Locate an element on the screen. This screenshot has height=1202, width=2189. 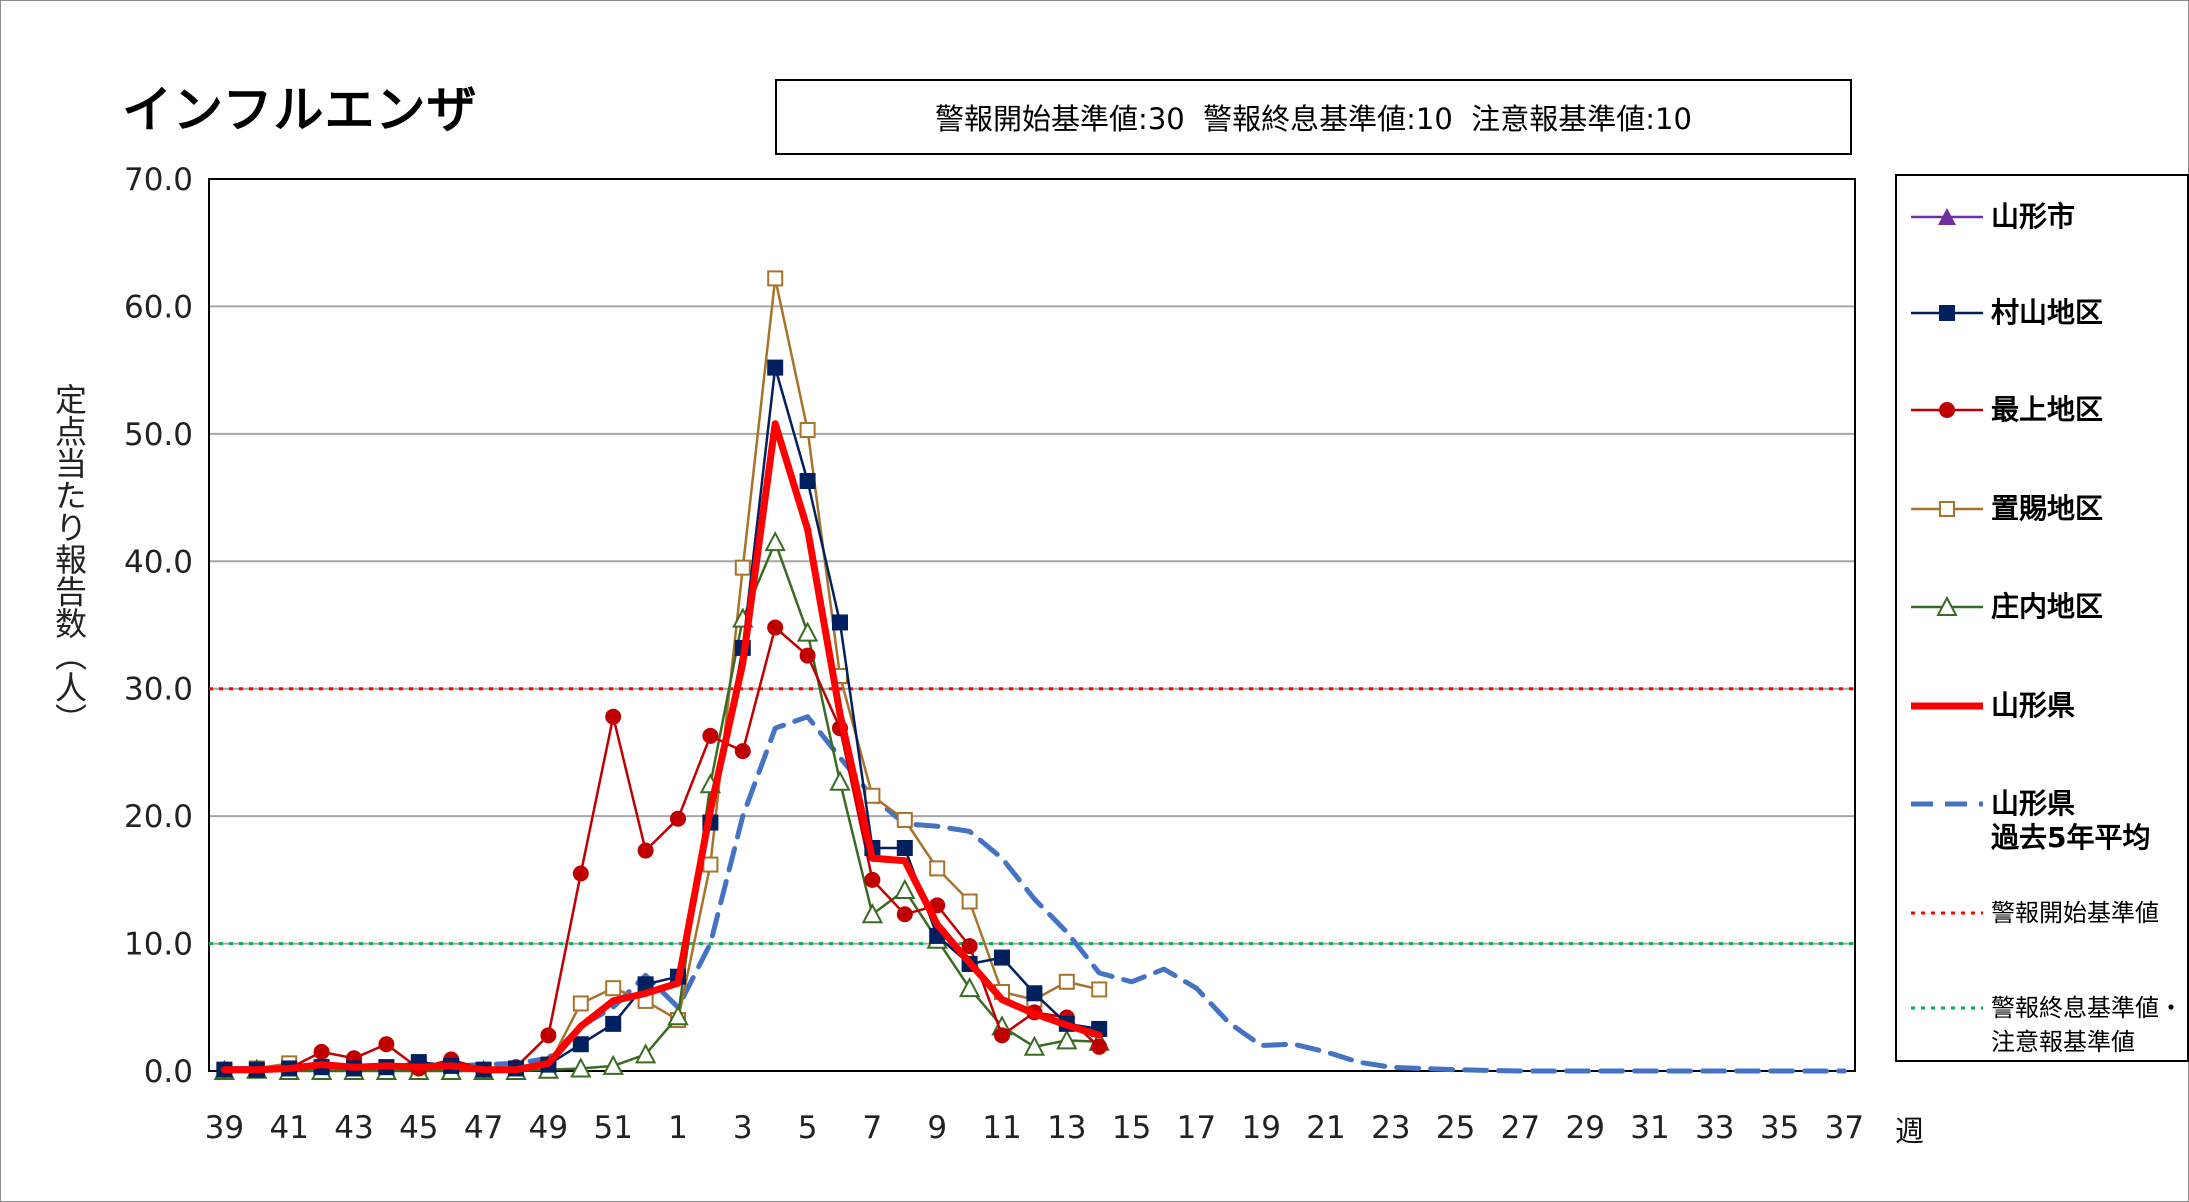
x-tick-label: 29 is located at coordinates (1584, 1128).